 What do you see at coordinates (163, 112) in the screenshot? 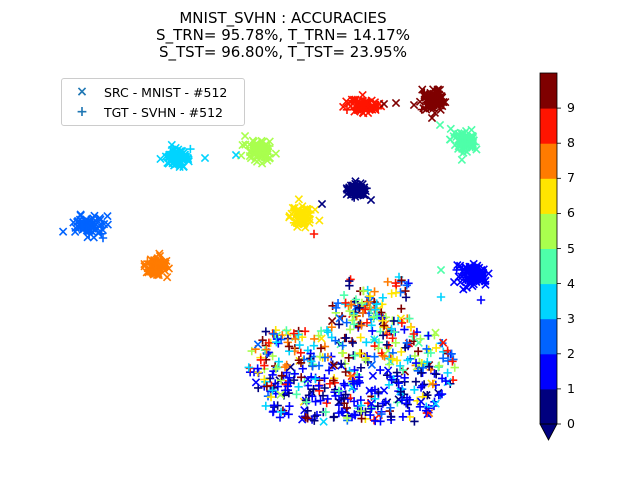
I see `legend-label-target: TGT - SVHN - #512` at bounding box center [163, 112].